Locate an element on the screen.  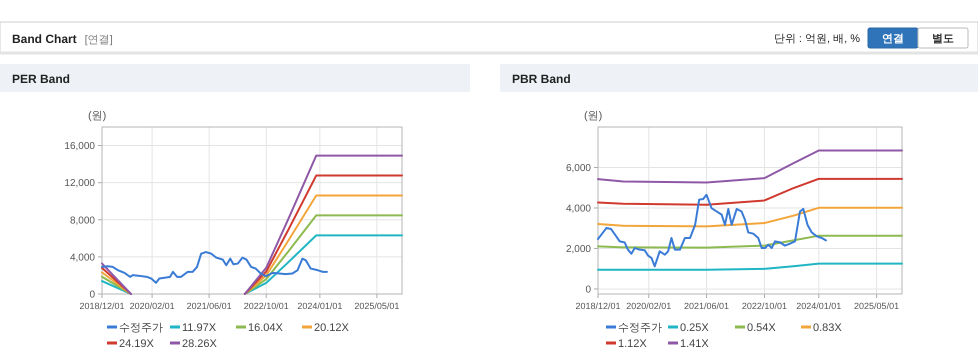
legend-label: 1.12X is located at coordinates (633, 344).